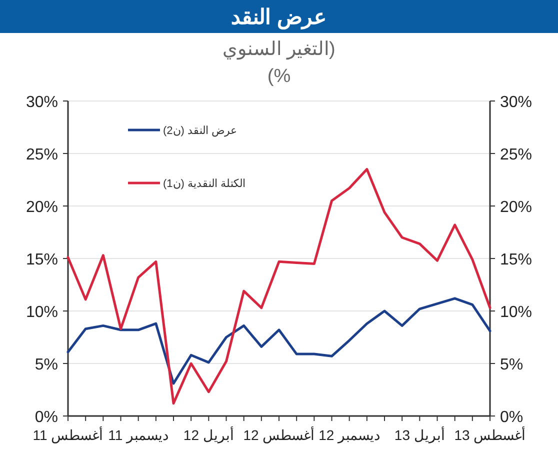  Describe the element at coordinates (68, 434) in the screenshot. I see `x-tick-label: أغسطس 11` at that location.